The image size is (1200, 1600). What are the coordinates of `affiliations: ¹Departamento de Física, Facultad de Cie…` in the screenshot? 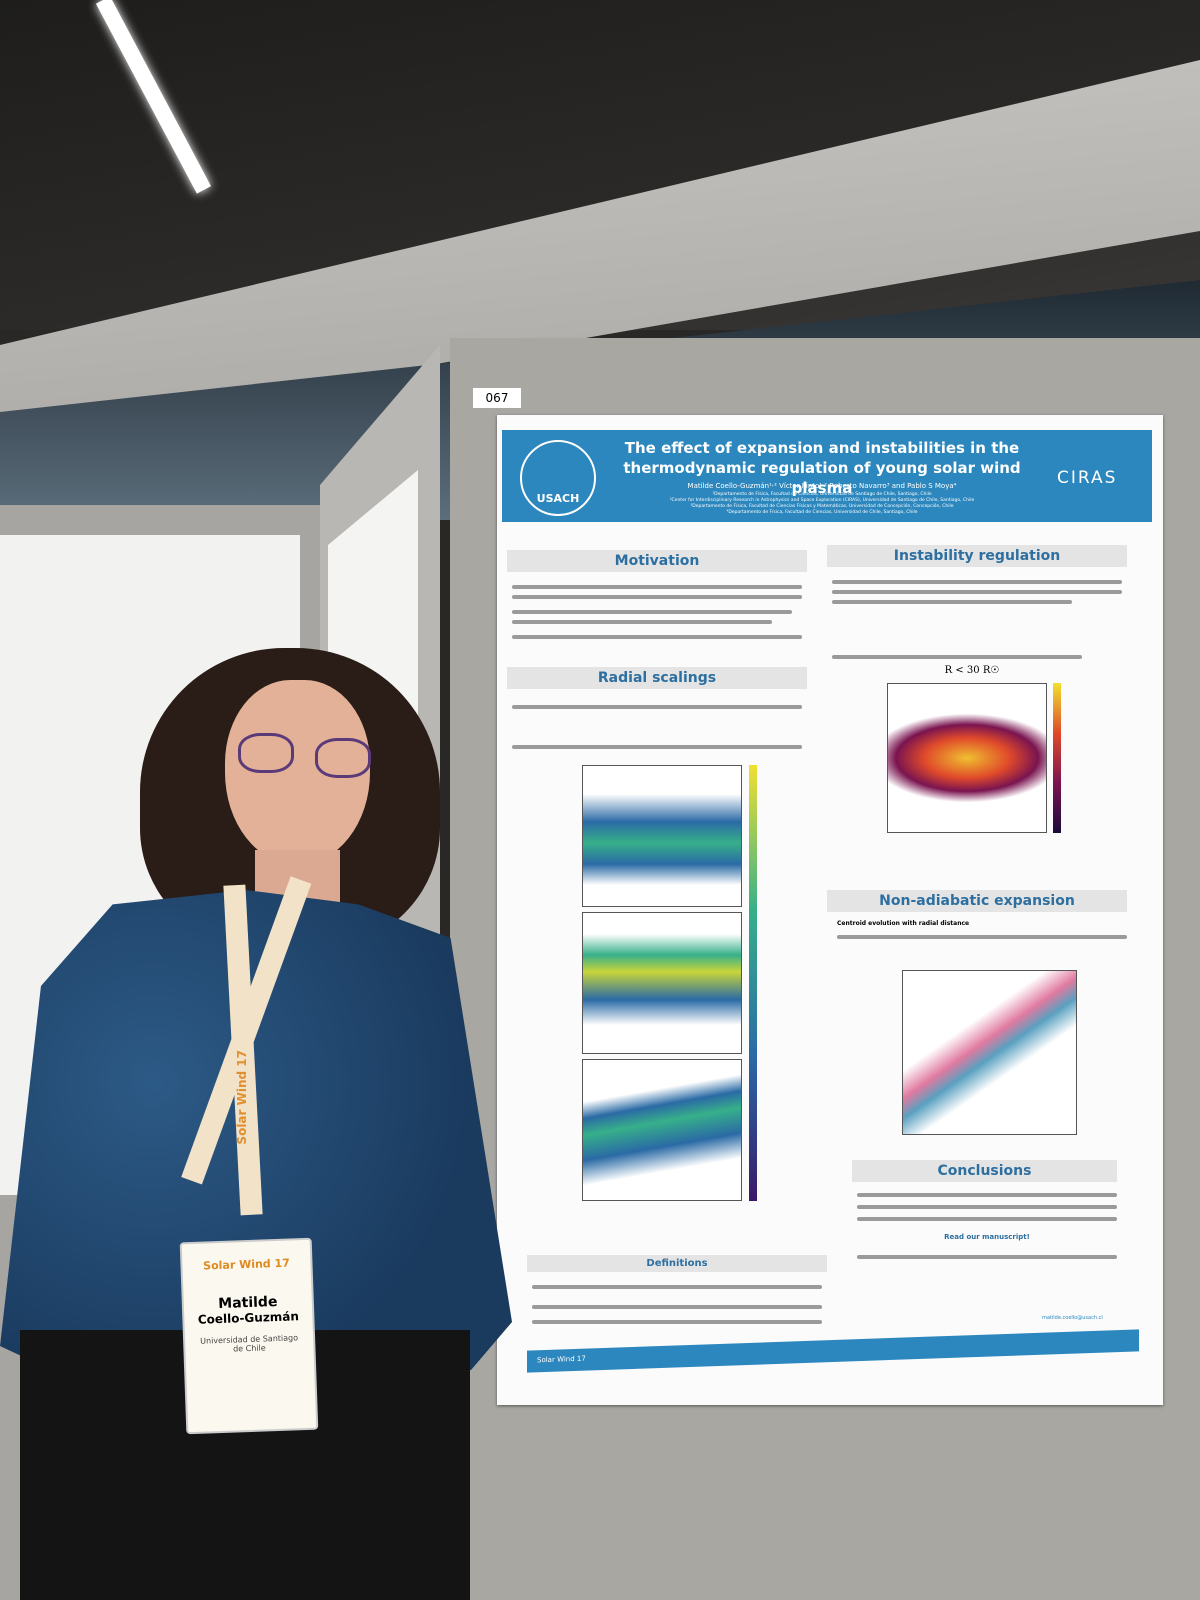 It's located at (822, 504).